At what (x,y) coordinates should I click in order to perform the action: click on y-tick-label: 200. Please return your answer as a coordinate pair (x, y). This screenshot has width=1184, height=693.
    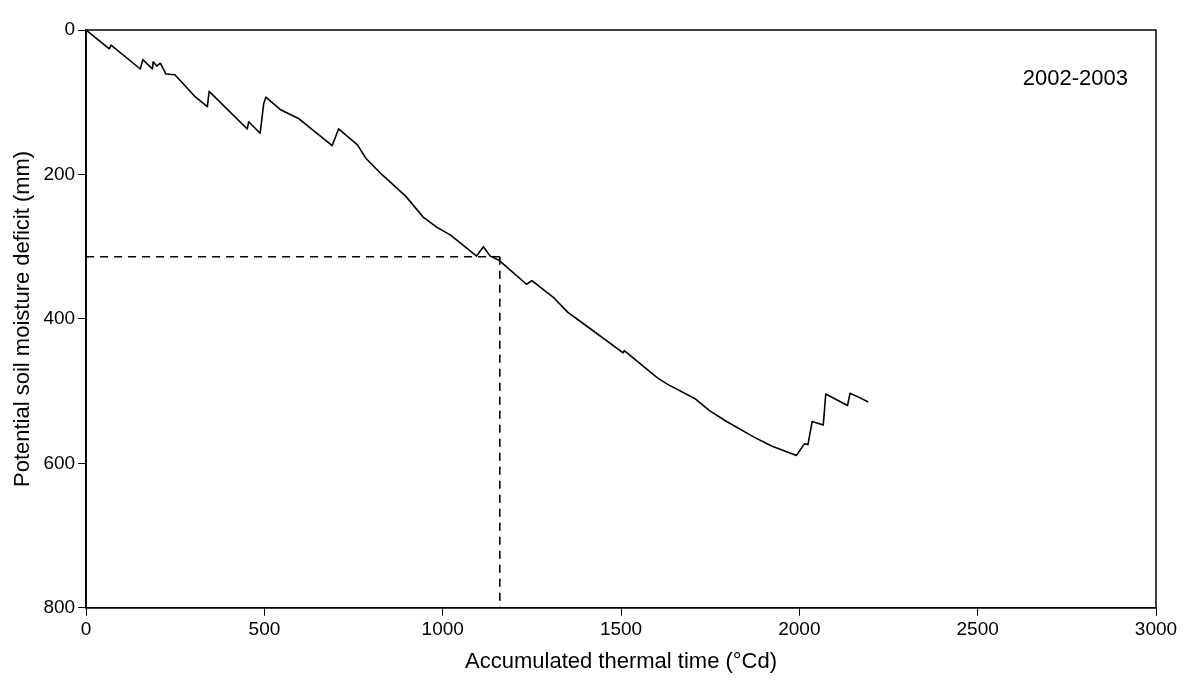
    Looking at the image, I should click on (59, 173).